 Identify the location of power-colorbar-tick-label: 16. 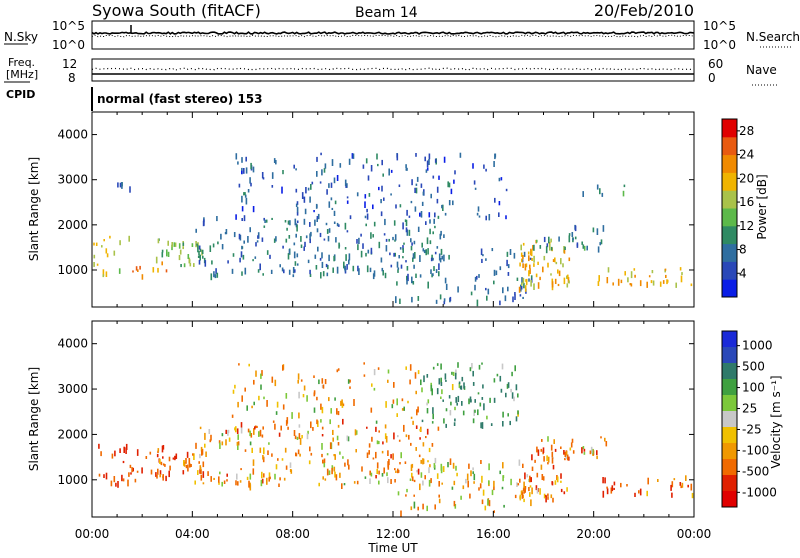
(746, 202).